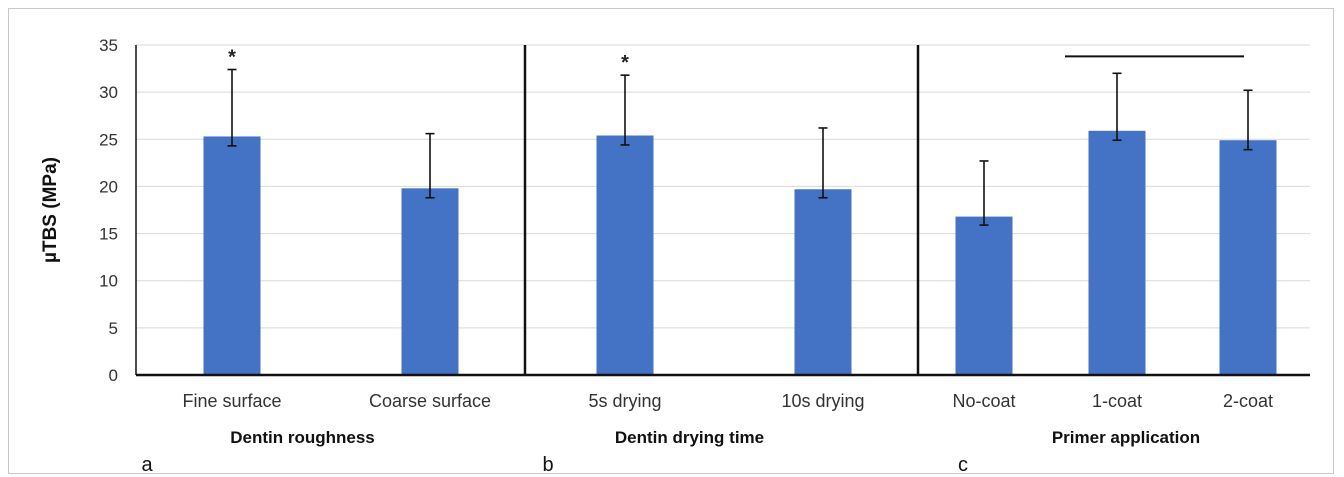 The height and width of the screenshot is (477, 1344). What do you see at coordinates (108, 281) in the screenshot?
I see `y-tick-label: 10` at bounding box center [108, 281].